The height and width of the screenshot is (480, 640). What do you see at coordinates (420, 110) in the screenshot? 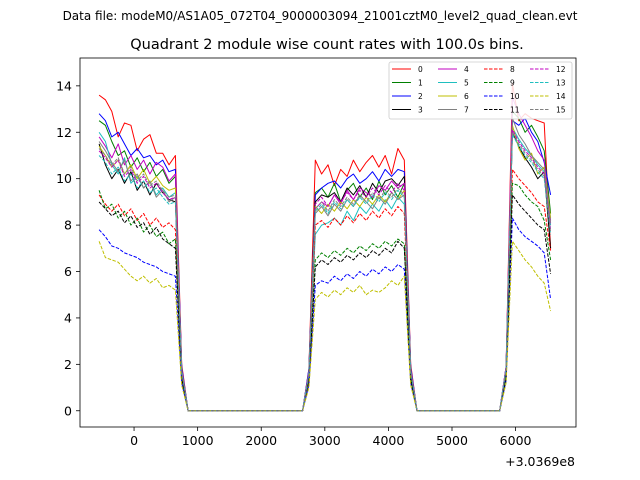
I see `legend-label-3: 3` at bounding box center [420, 110].